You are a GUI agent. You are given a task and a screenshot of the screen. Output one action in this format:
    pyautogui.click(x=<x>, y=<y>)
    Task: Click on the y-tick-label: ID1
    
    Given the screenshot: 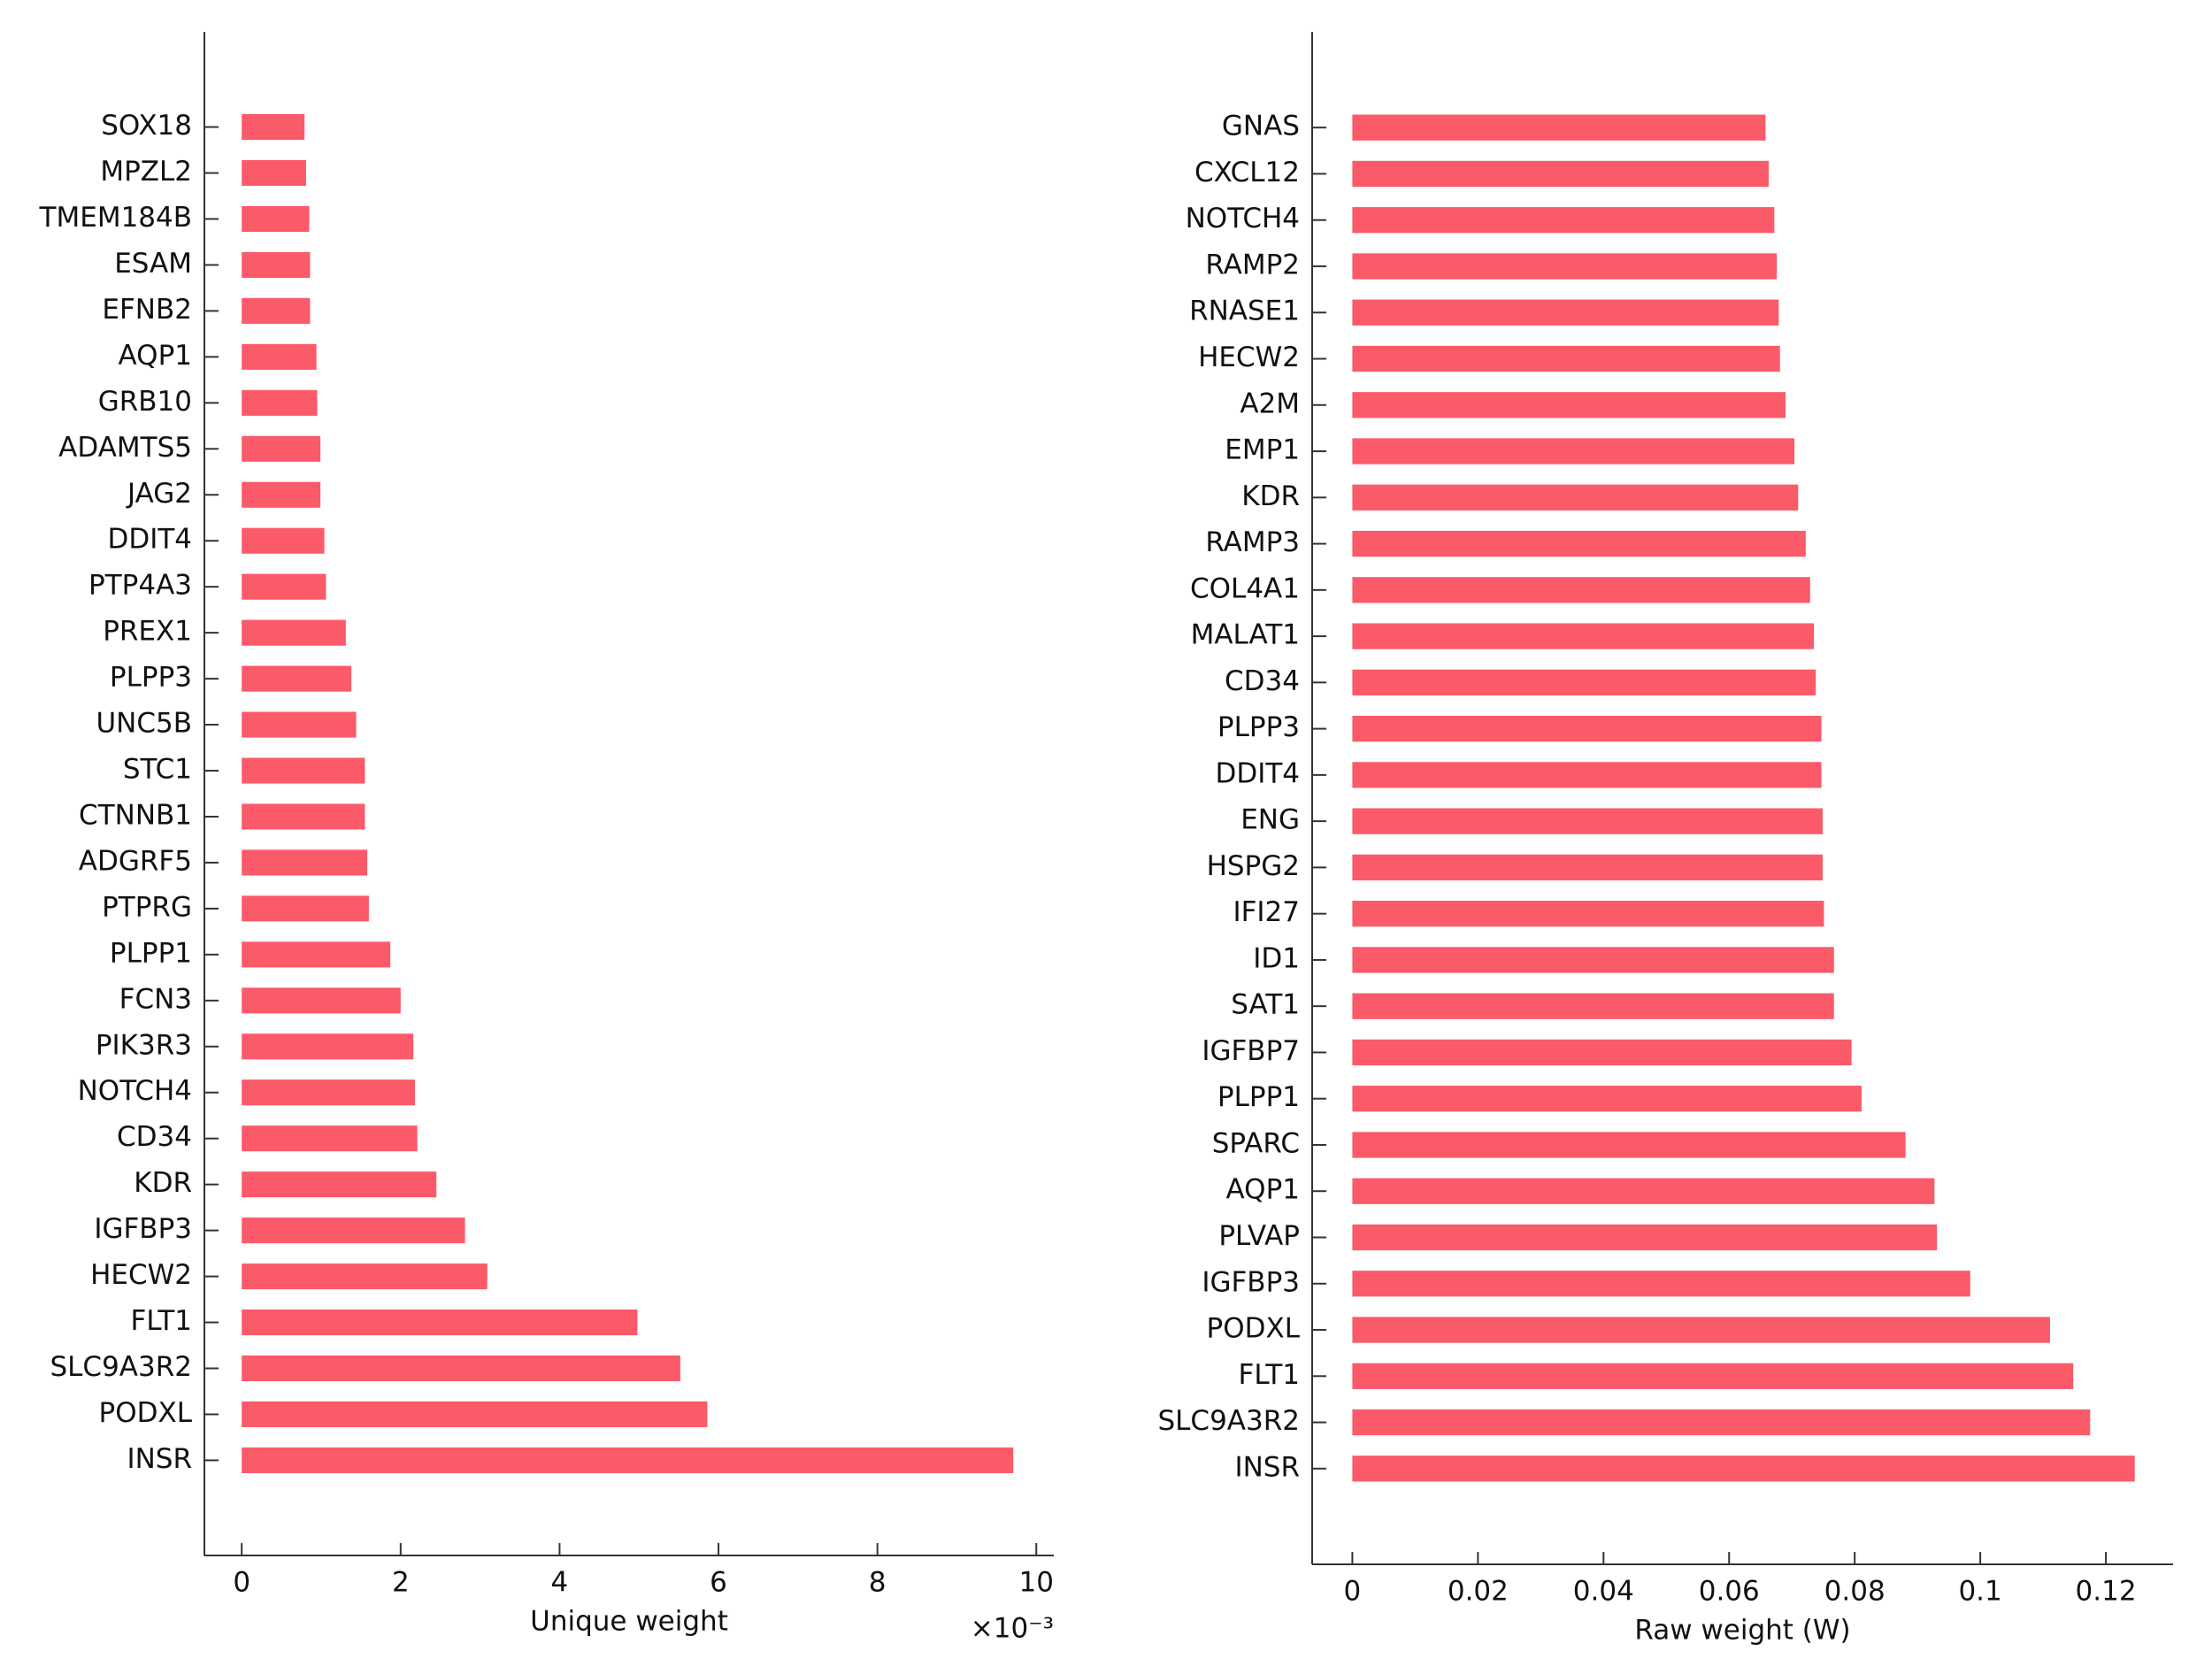 What is the action you would take?
    pyautogui.click(x=1277, y=958)
    